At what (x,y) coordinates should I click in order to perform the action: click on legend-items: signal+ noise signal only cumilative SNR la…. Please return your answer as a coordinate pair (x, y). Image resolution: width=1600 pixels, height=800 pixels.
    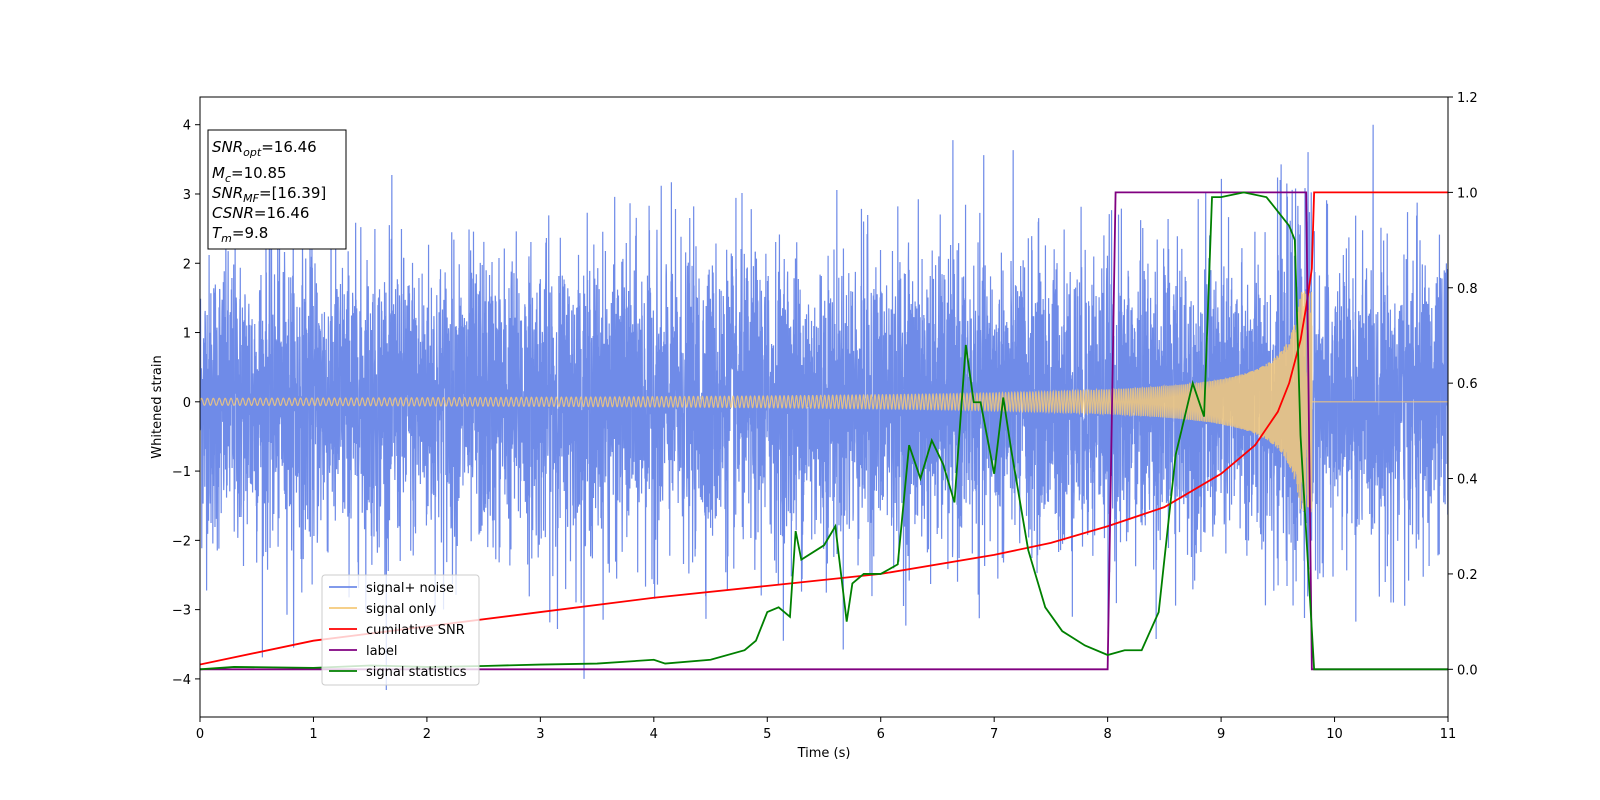
    Looking at the image, I should click on (398, 630).